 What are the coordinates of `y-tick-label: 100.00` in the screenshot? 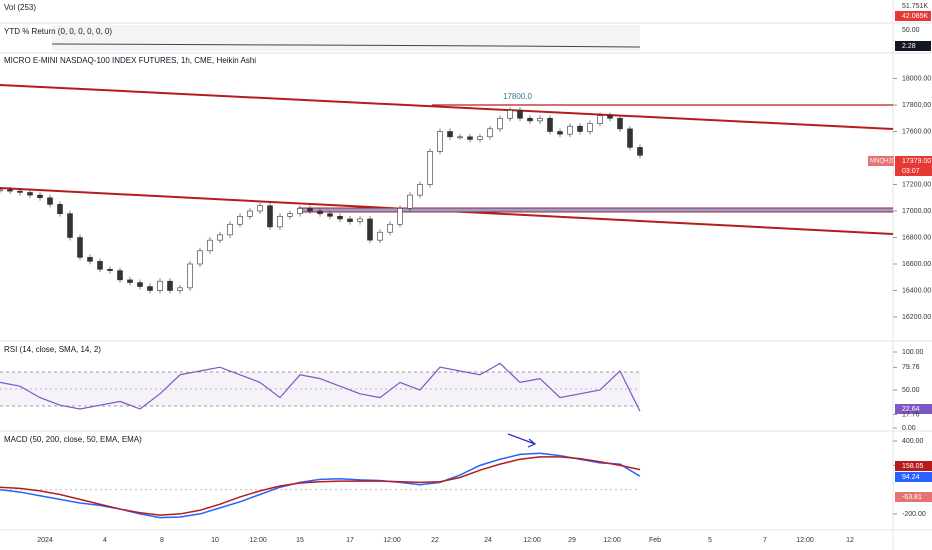 It's located at (913, 352).